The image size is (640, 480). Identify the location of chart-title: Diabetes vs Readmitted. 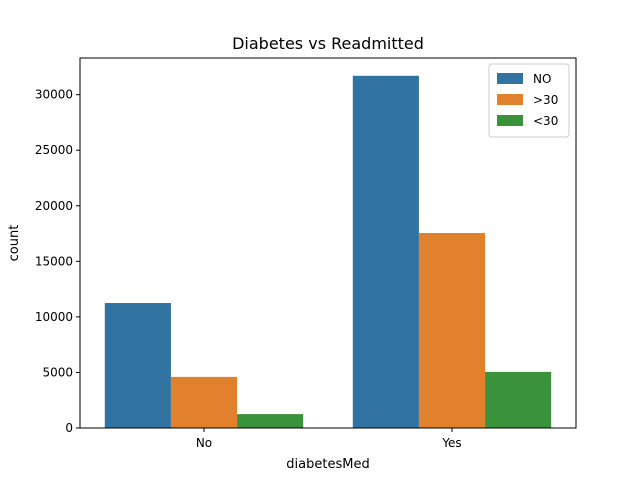
(328, 43).